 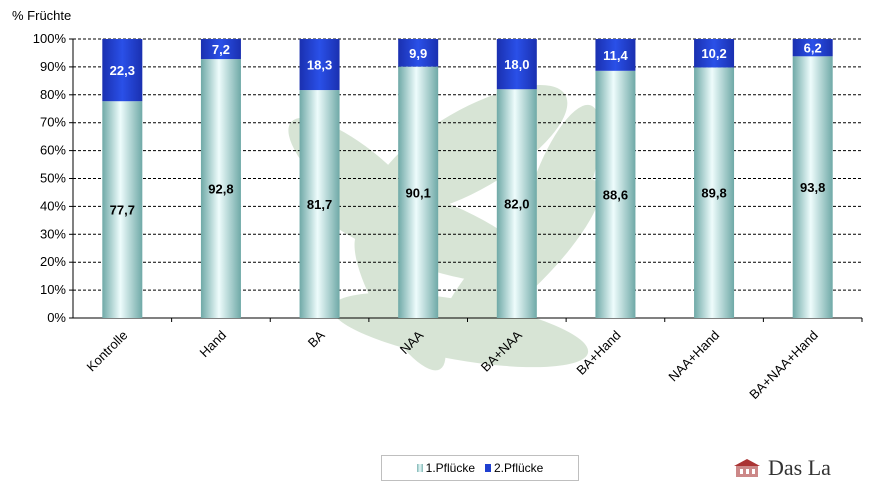 What do you see at coordinates (50, 38) in the screenshot?
I see `y-tick-label: 100%` at bounding box center [50, 38].